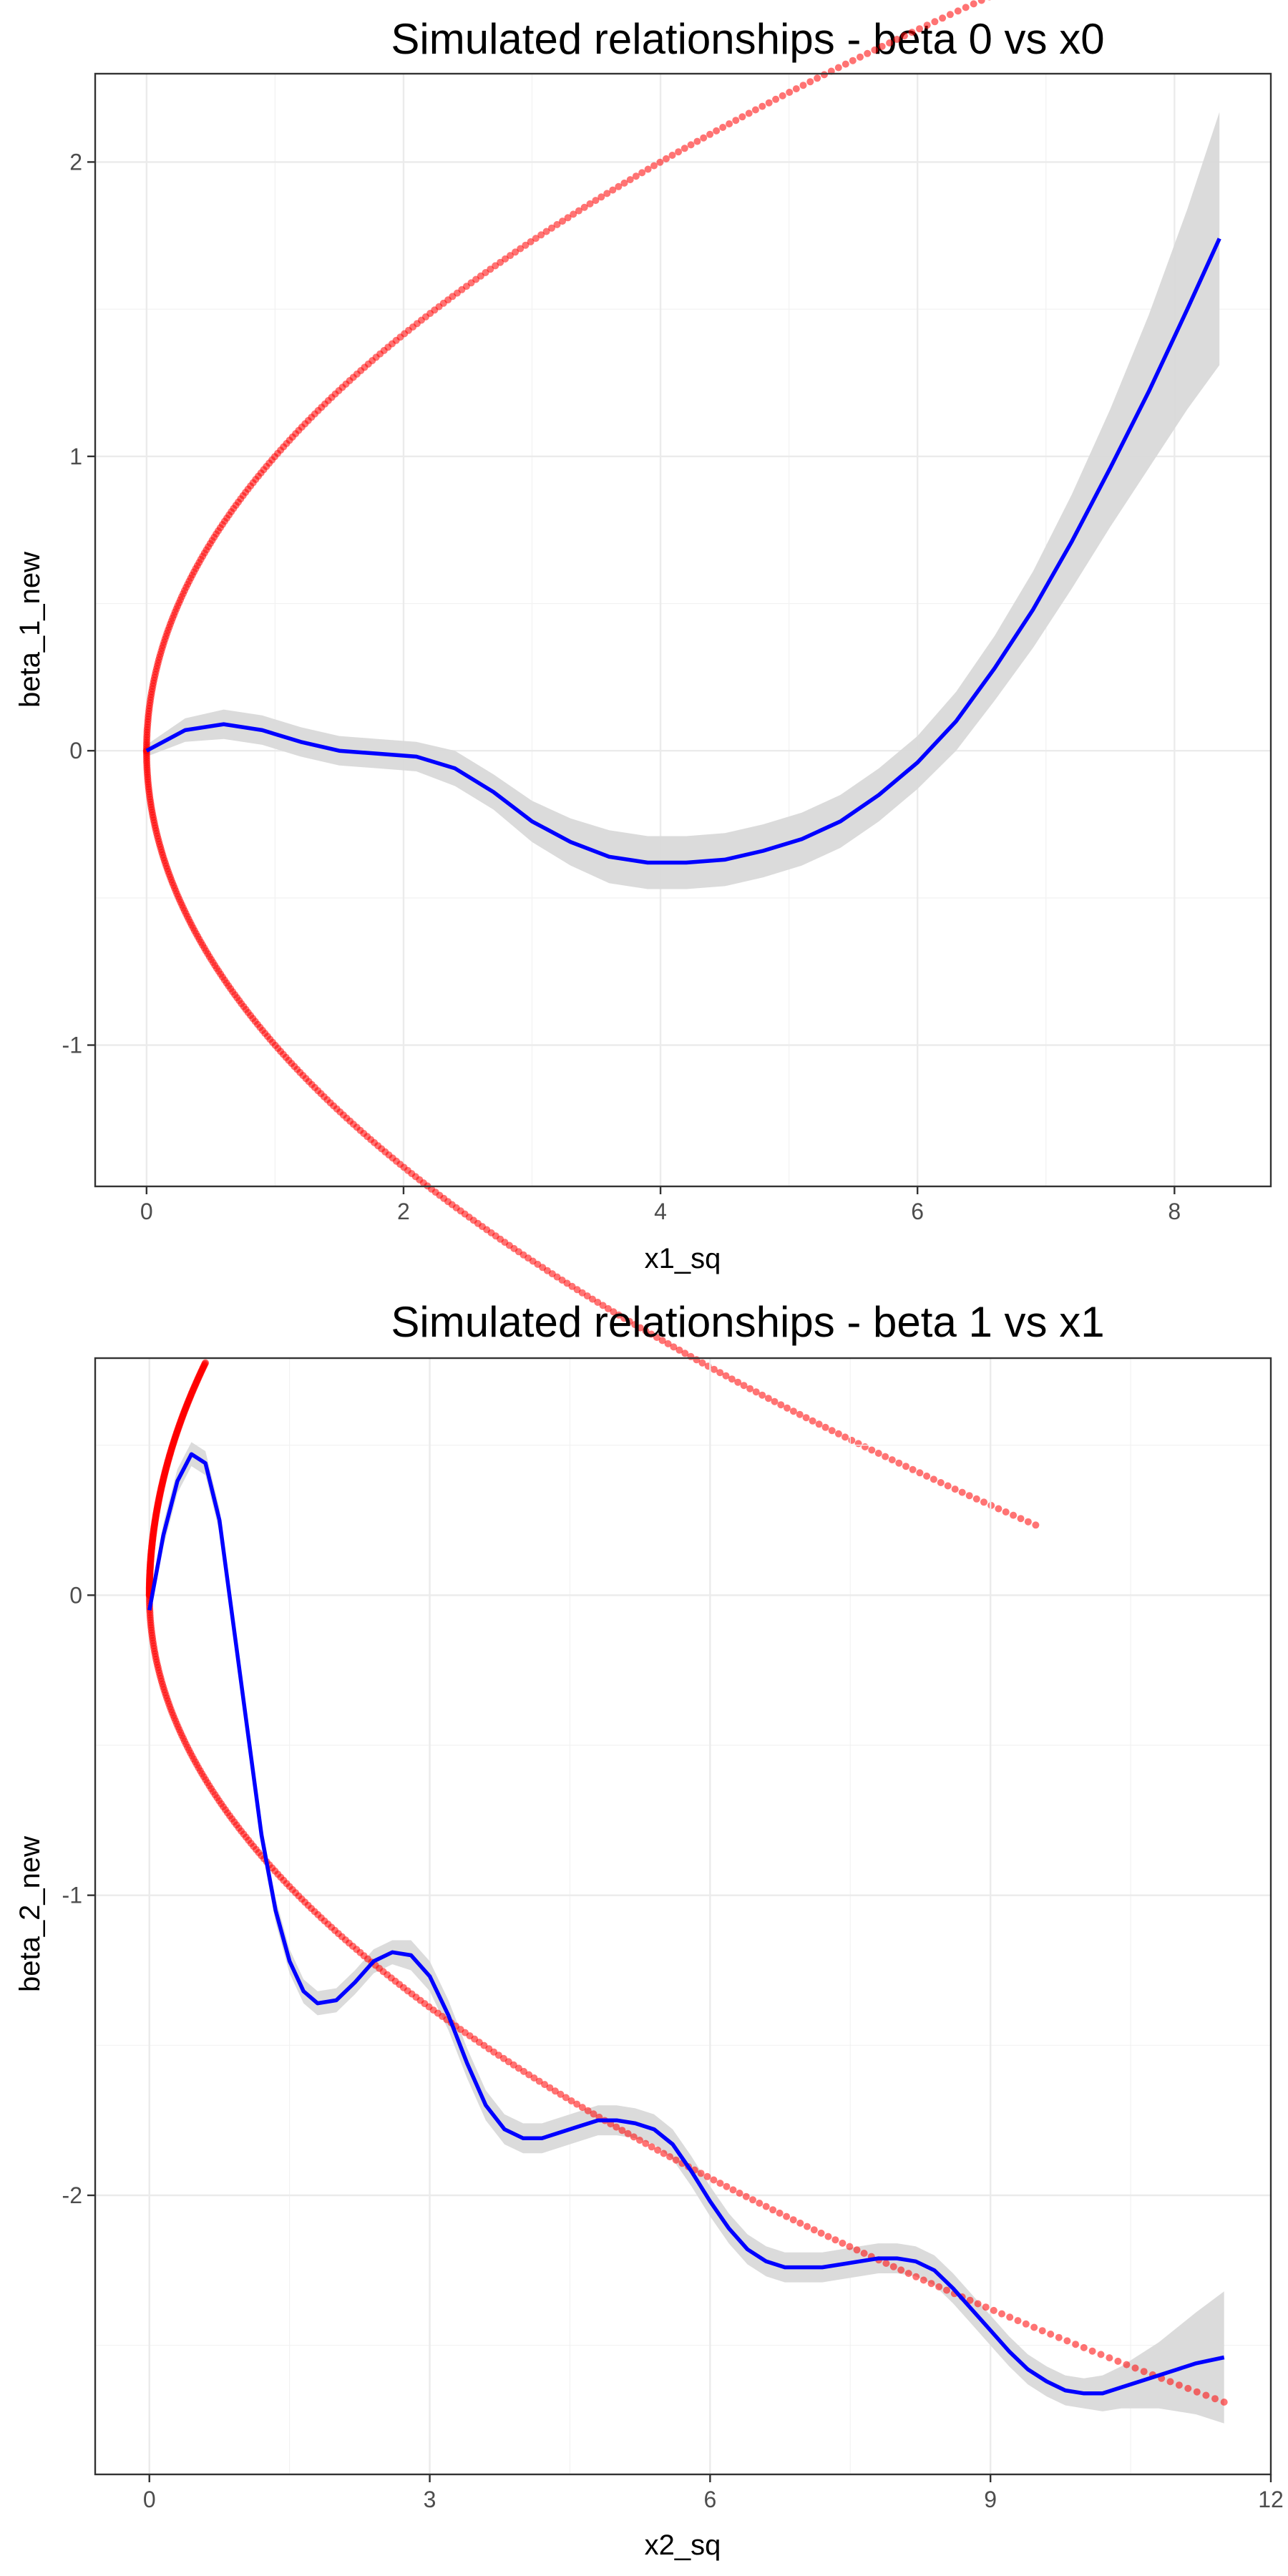 The image size is (1288, 2576). What do you see at coordinates (72, 2195) in the screenshot?
I see `y-tick-label: -2` at bounding box center [72, 2195].